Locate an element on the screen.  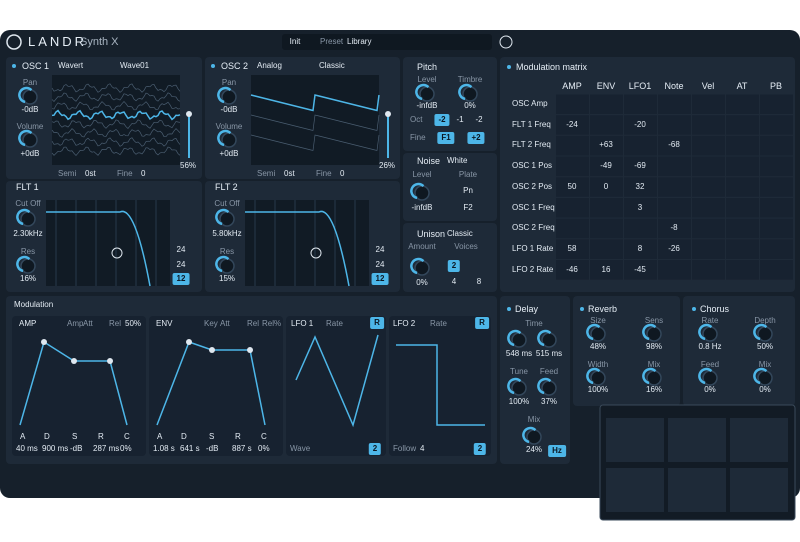
label: OSC 2 is located at coordinates (235, 66).